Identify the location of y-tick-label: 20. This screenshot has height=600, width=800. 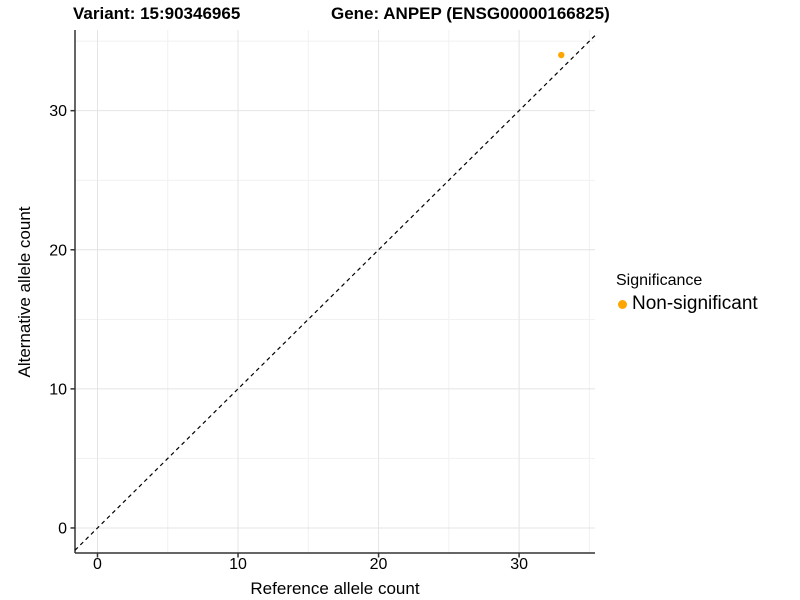
(58, 250).